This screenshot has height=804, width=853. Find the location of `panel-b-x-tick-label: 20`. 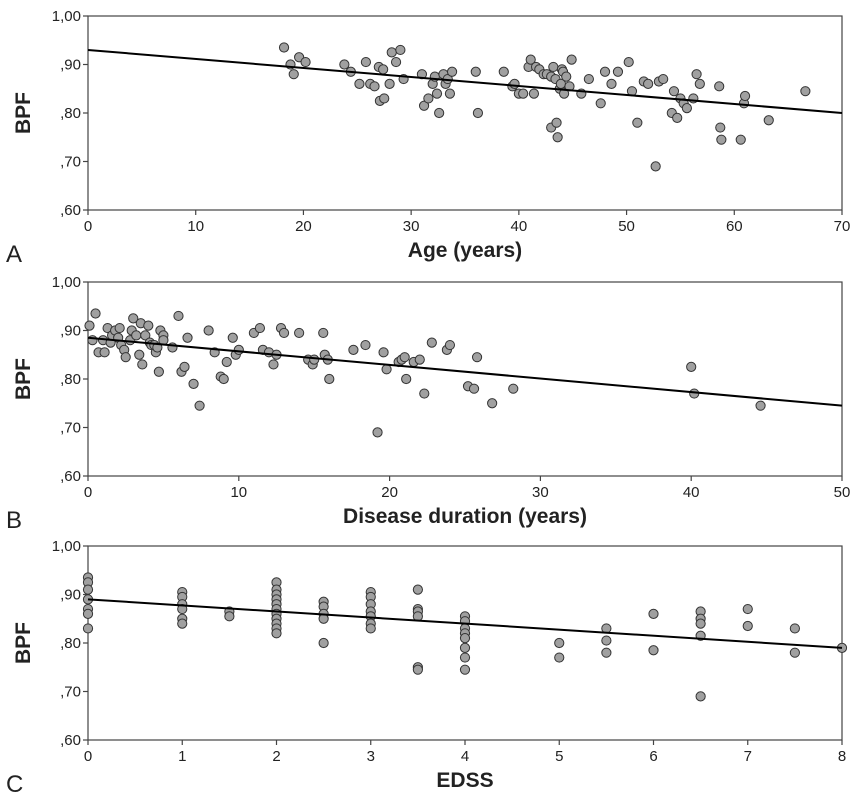

panel-b-x-tick-label: 20 is located at coordinates (389, 492).